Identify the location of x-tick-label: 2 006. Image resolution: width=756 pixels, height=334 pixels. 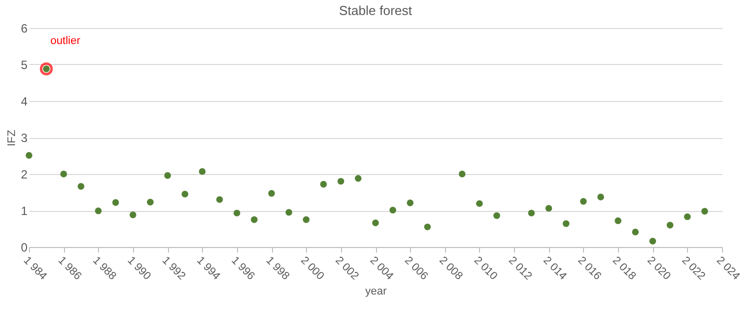
(416, 268).